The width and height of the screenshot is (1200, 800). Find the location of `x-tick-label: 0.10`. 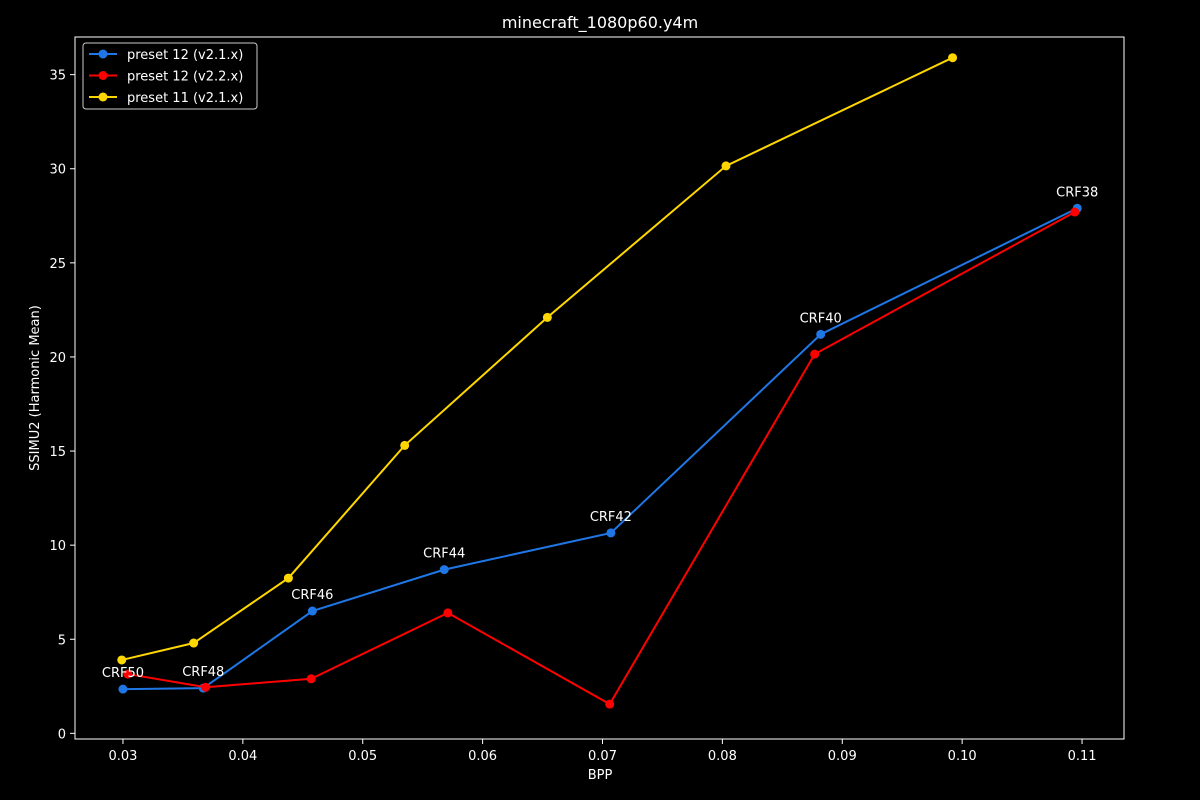

x-tick-label: 0.10 is located at coordinates (962, 756).